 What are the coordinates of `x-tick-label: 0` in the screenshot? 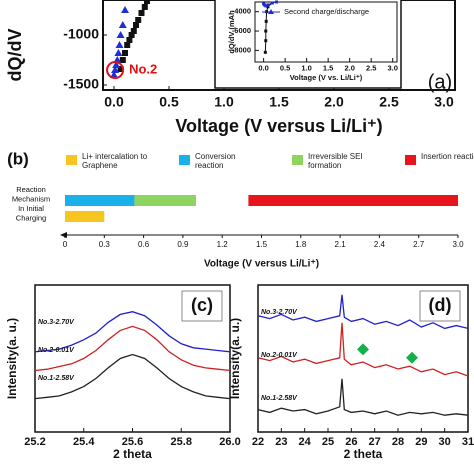 It's located at (65, 244).